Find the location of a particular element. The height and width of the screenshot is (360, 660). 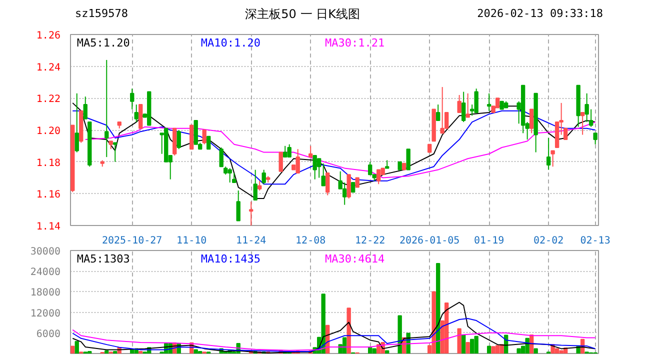

x-tick-label: 2026-01-05 is located at coordinates (429, 241).